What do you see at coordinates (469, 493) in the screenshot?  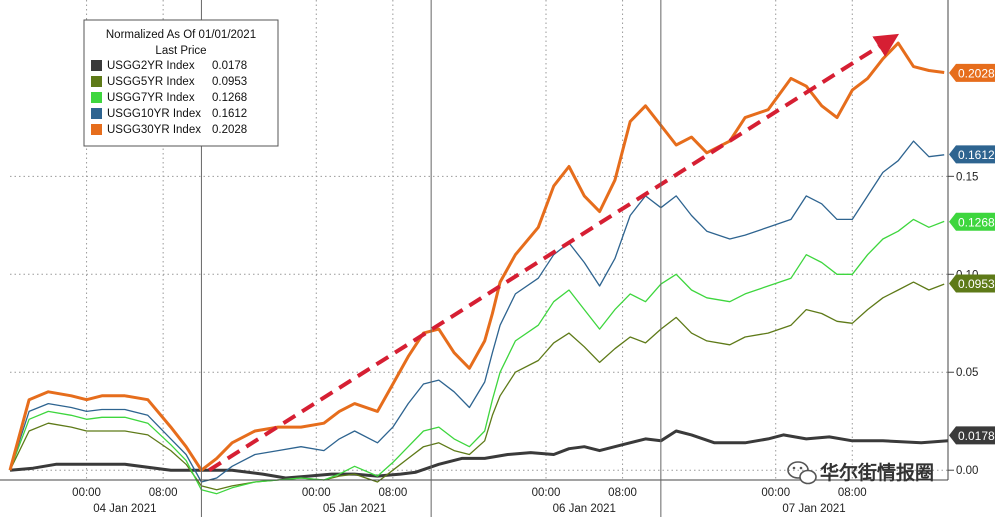 I see `x-tick-labels: 00:00 08:00 00:00 08:00 00:00 08:00 00:00 08:00` at bounding box center [469, 493].